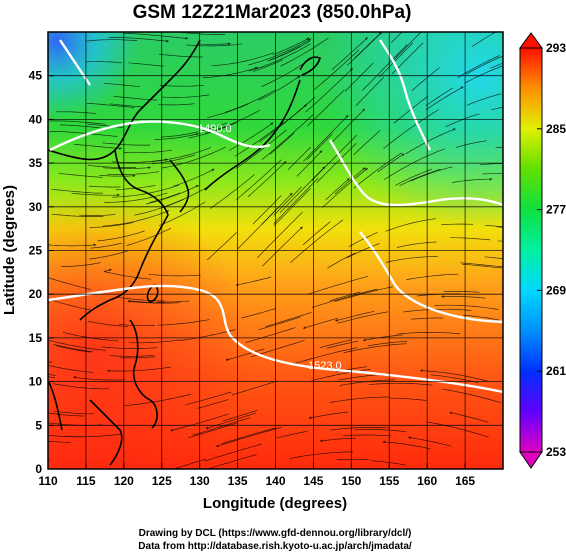  What do you see at coordinates (36, 294) in the screenshot?
I see `y-tick-label: 20` at bounding box center [36, 294].